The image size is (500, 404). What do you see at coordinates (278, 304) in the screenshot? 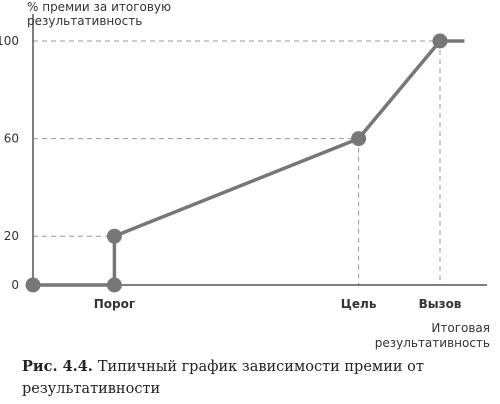
I see `x-category-labels: Порог Цель Вызов` at bounding box center [278, 304].